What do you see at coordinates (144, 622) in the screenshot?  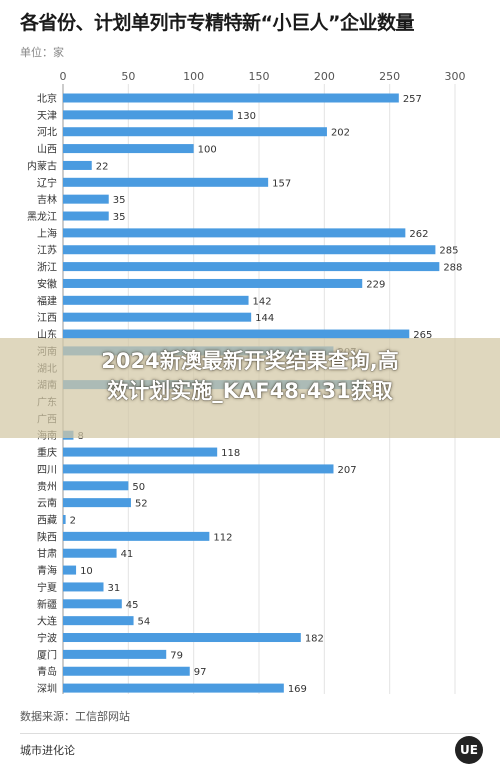 I see `data-label: 54` at bounding box center [144, 622].